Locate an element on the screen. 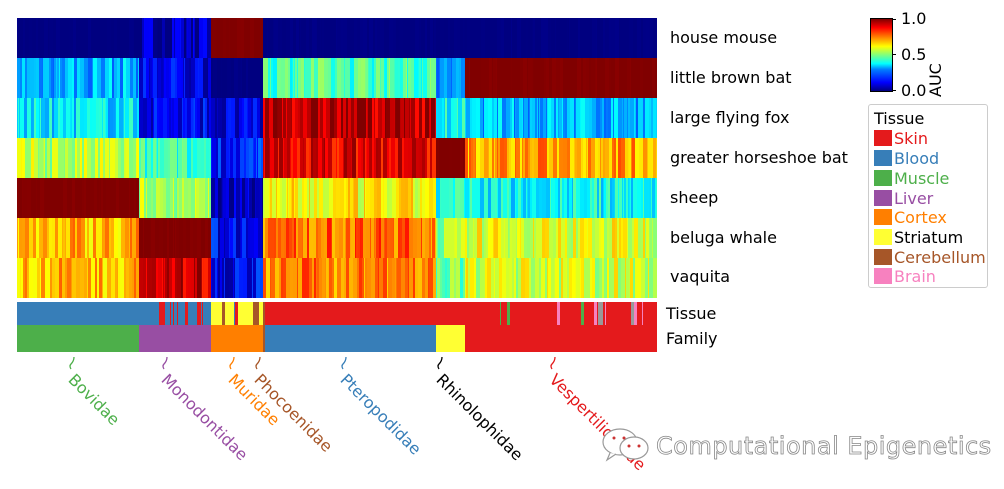 This screenshot has width=1004, height=489. auc-colorbar is located at coordinates (881, 55).